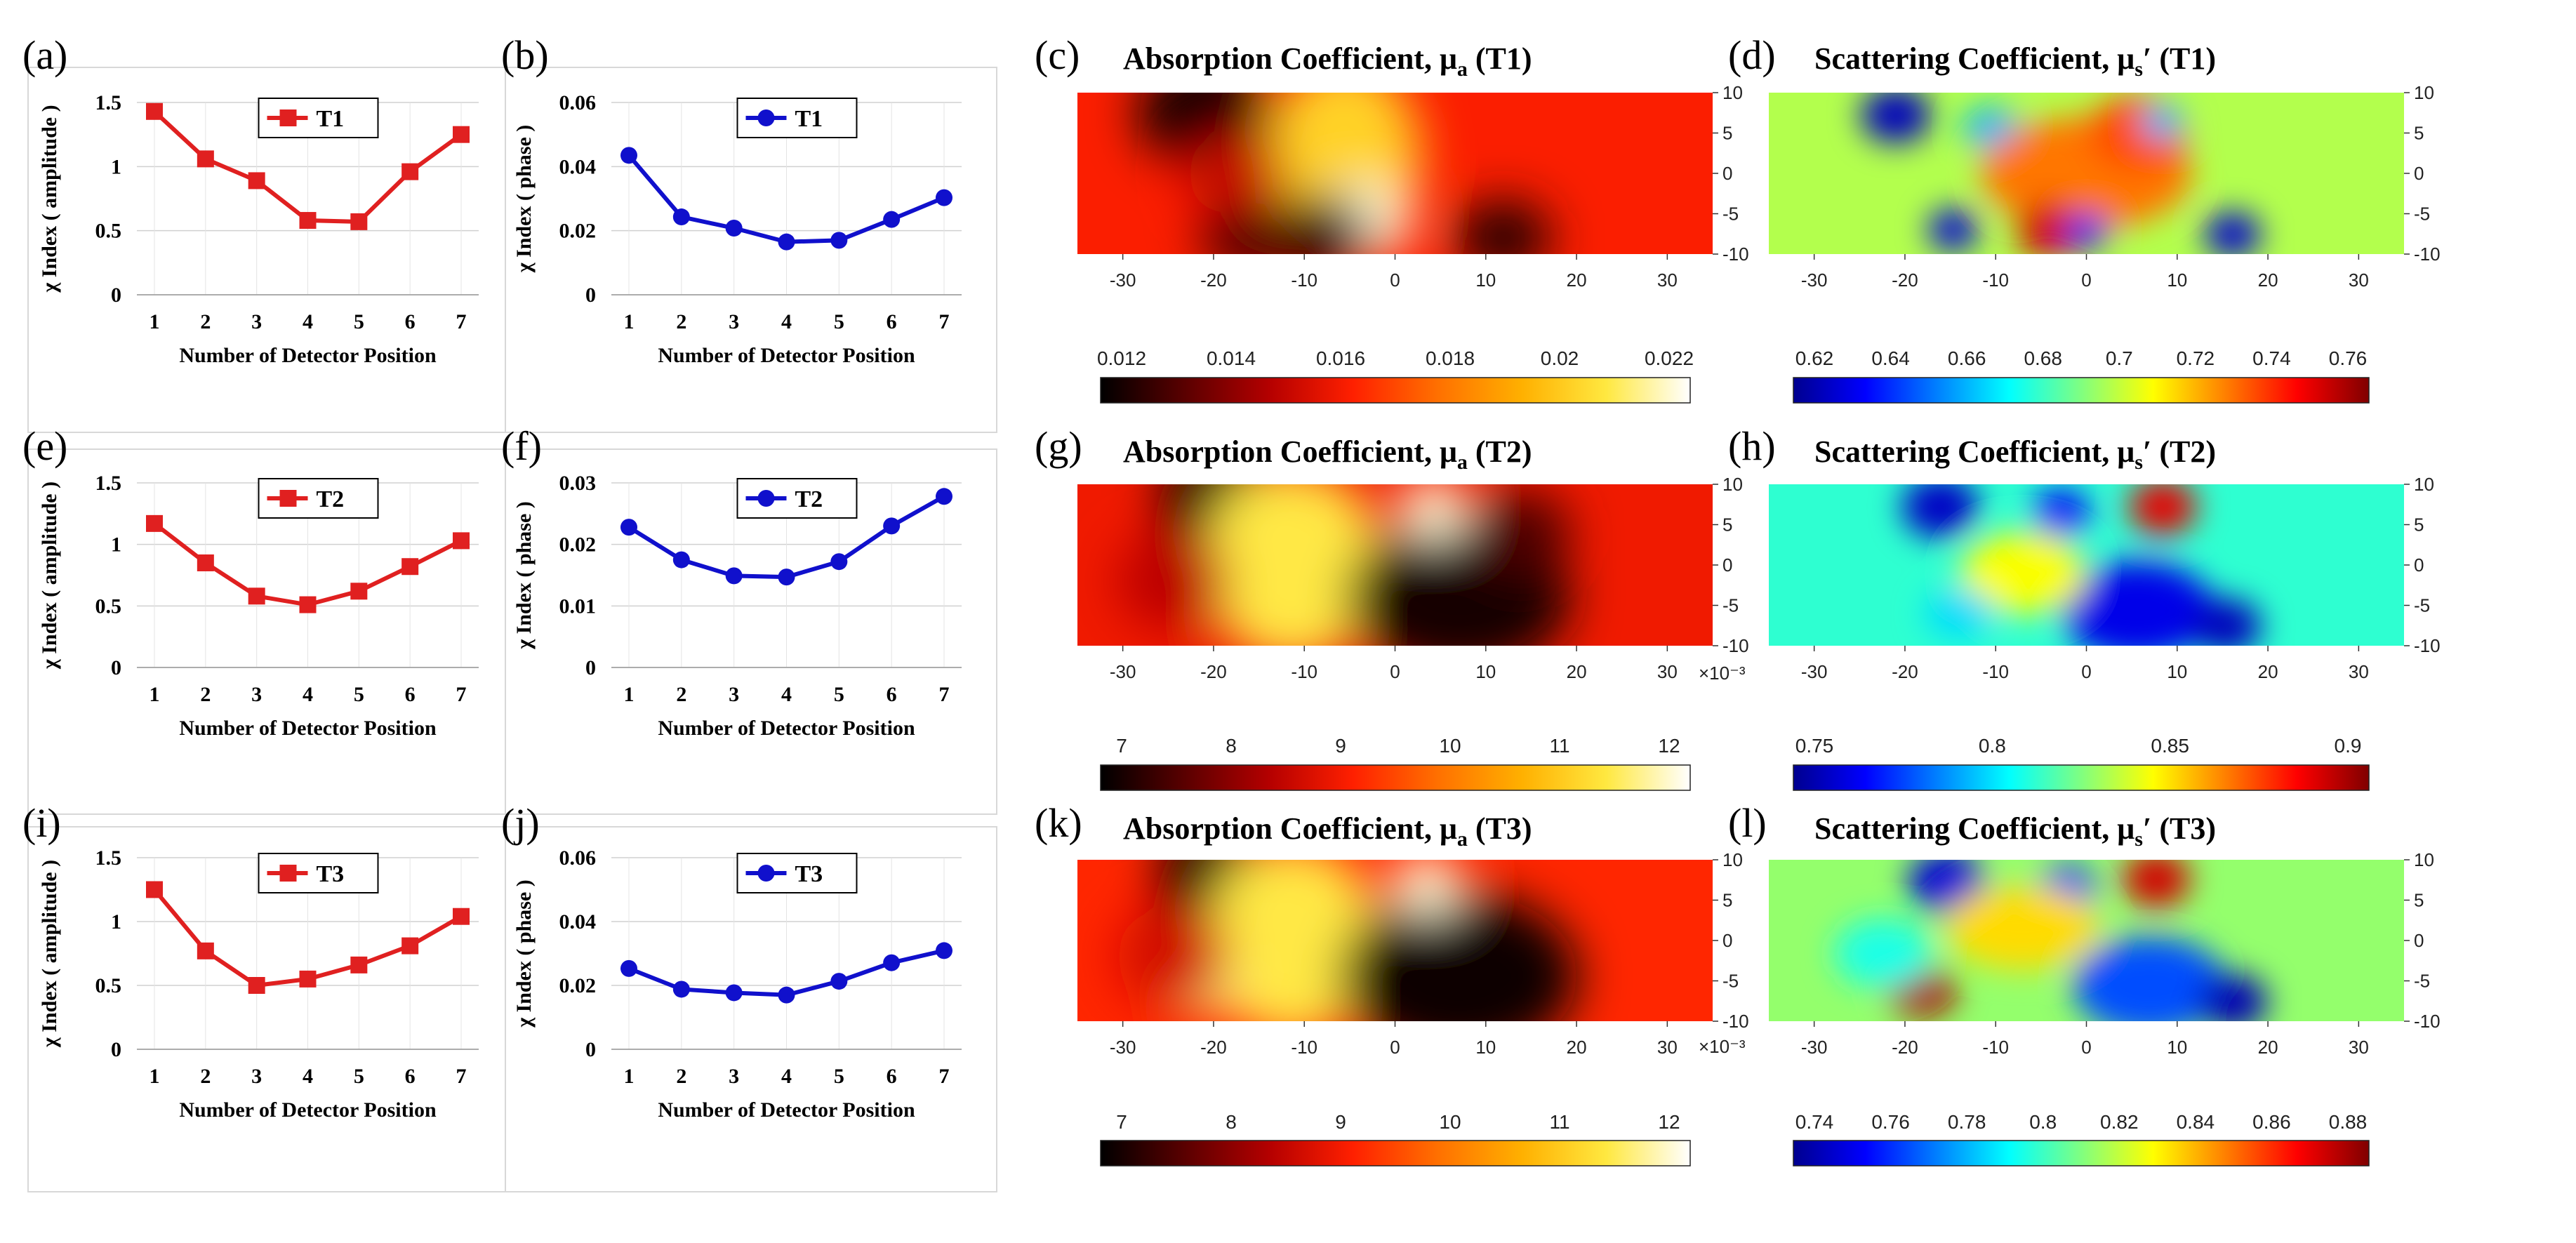  I want to click on colorbar-tick-label: 8, so click(1232, 1122).